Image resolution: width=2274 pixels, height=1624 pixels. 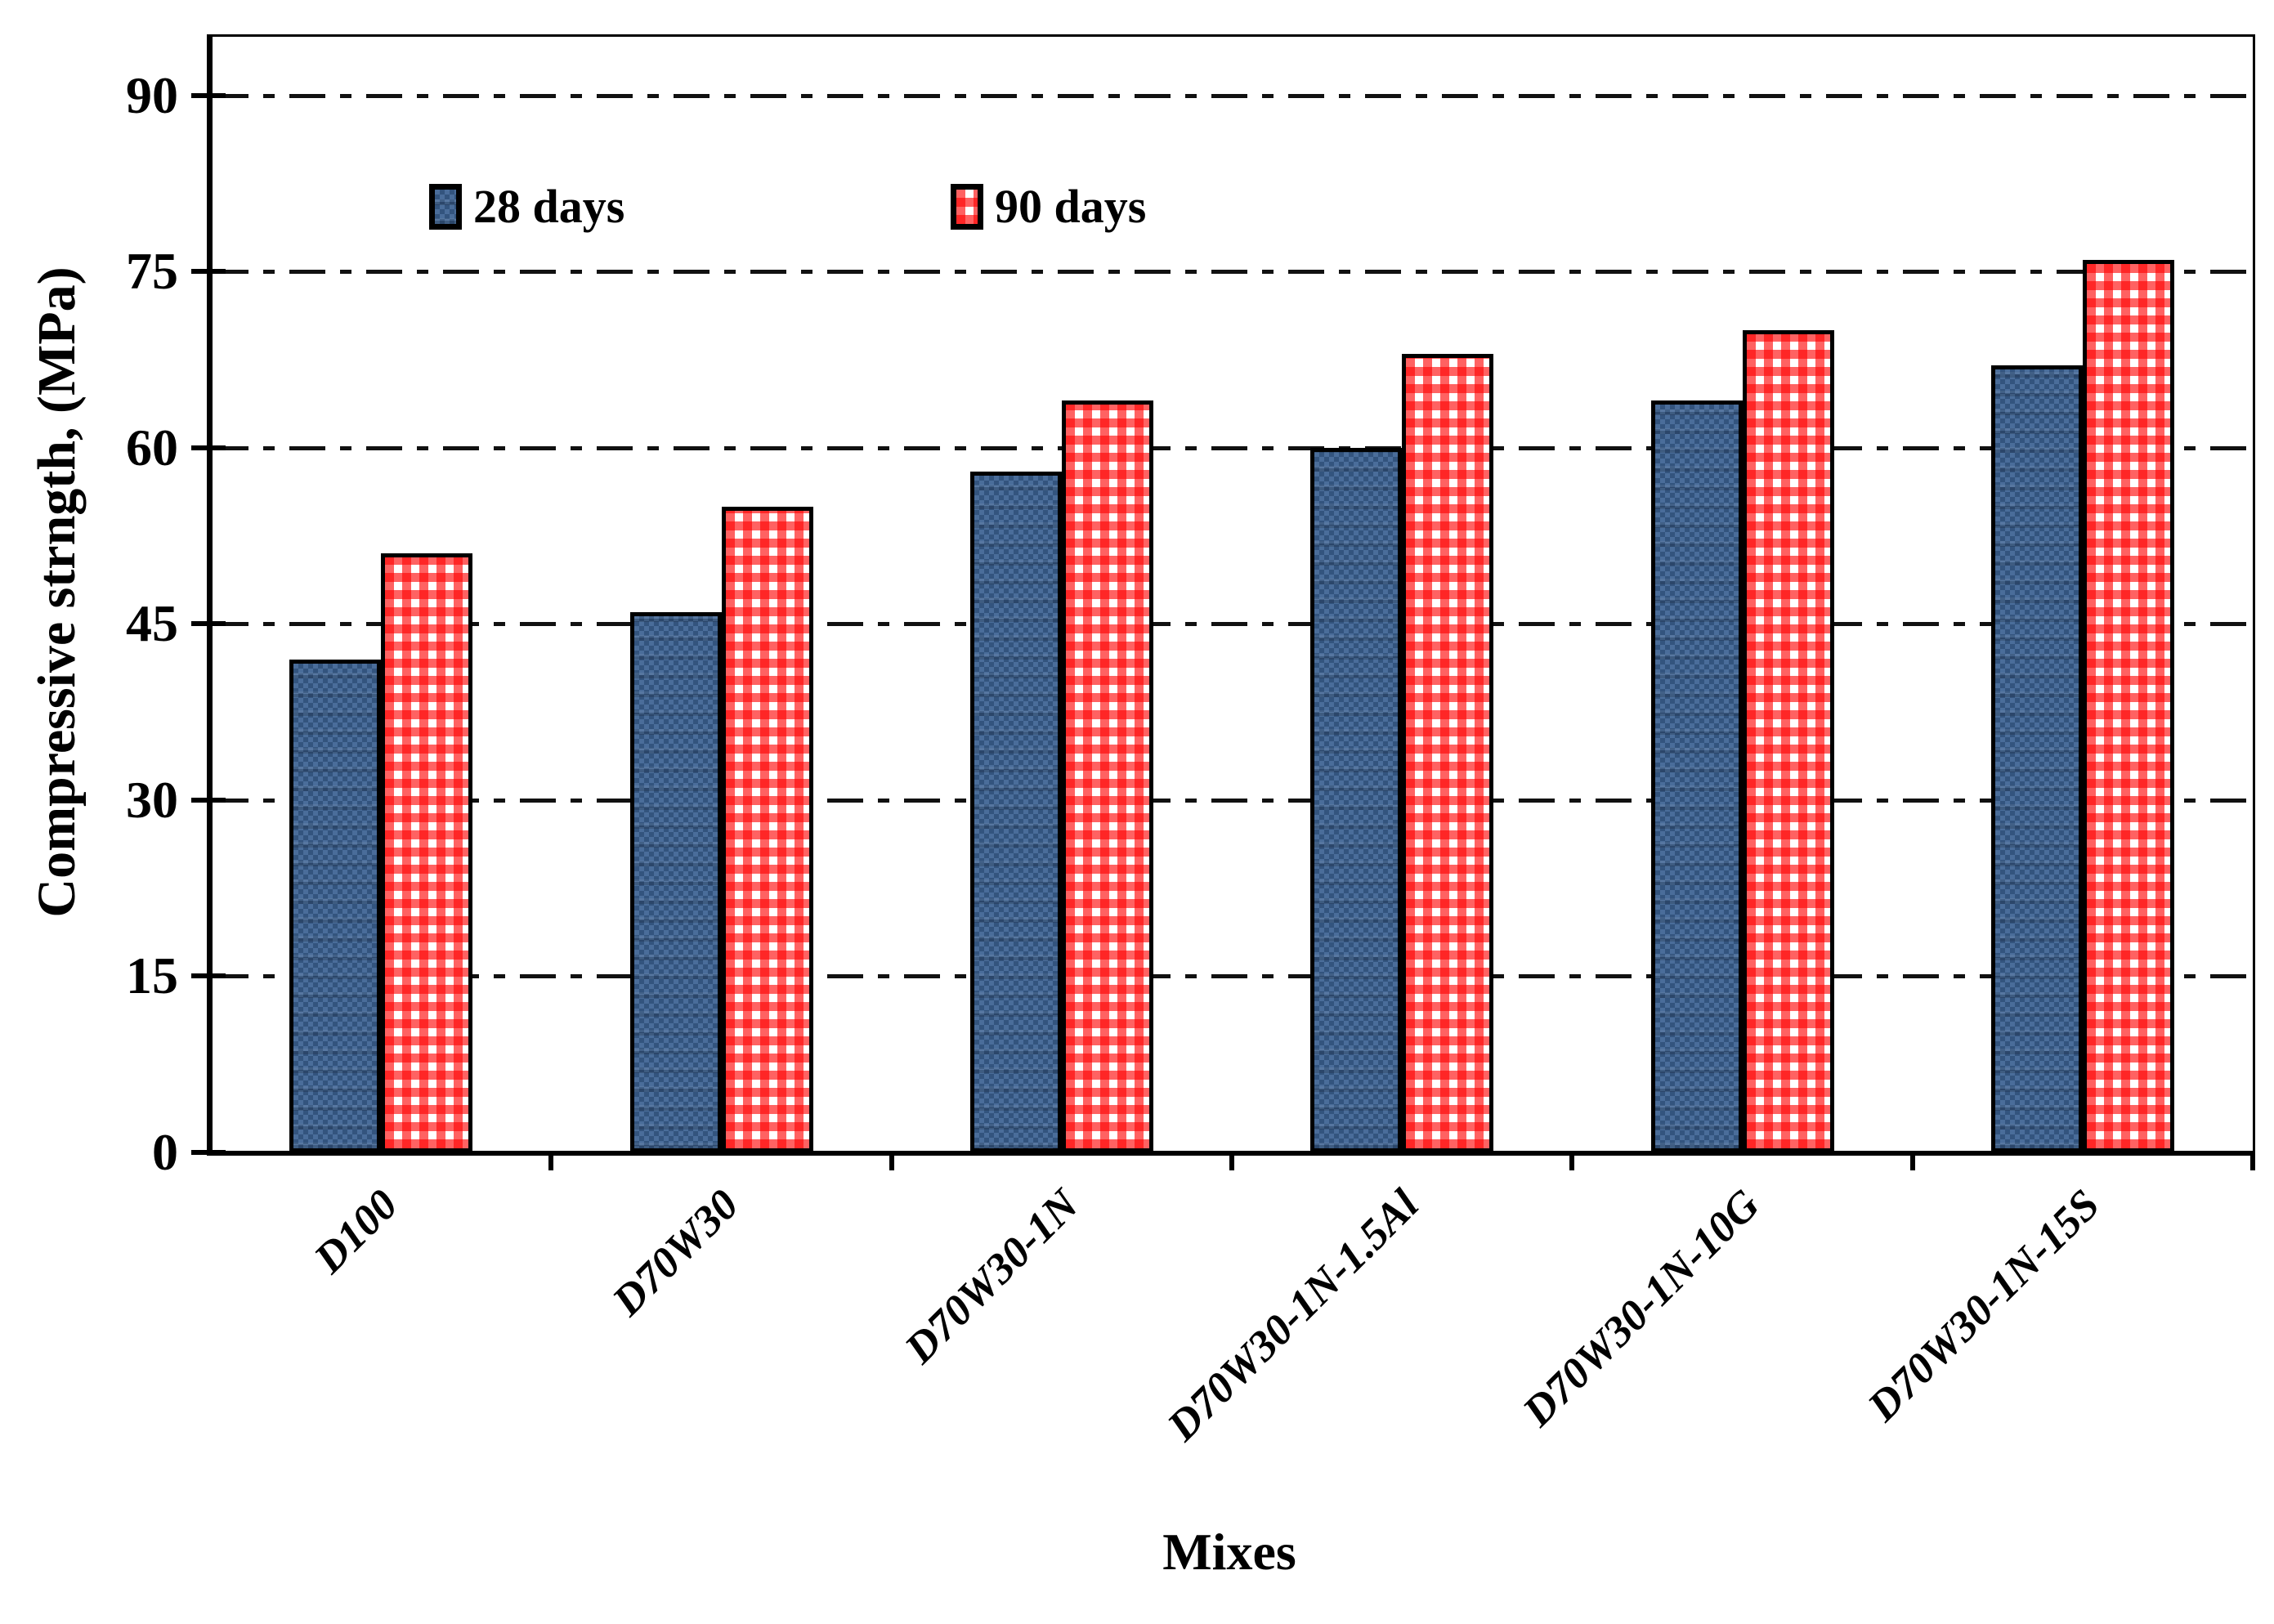 What do you see at coordinates (152, 95) in the screenshot?
I see `y-tick-label-90: 90` at bounding box center [152, 95].